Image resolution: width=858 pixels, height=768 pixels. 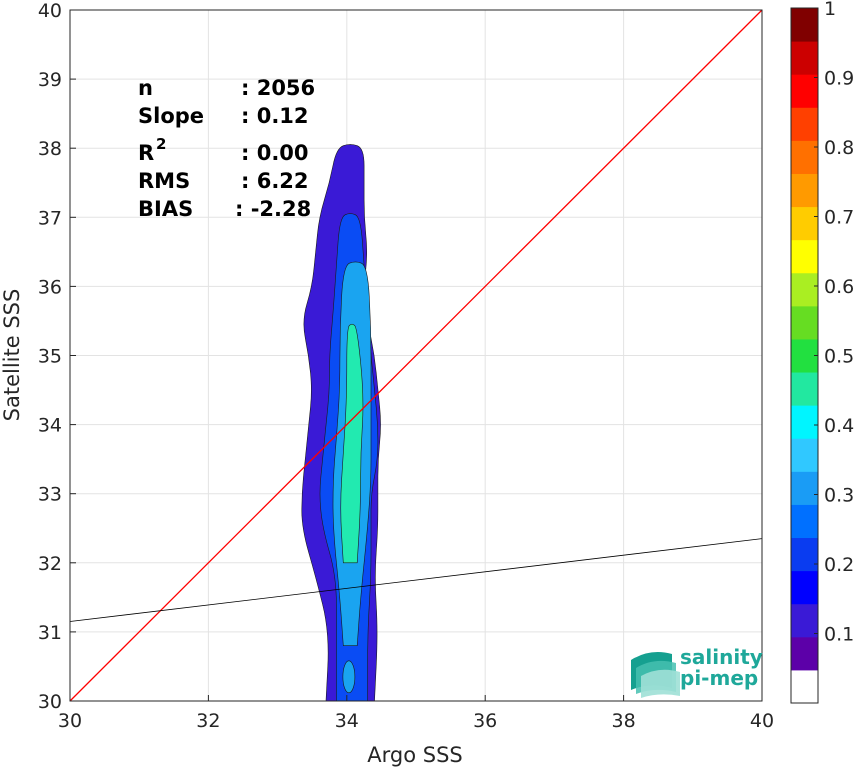 I want to click on y-tick-label: 31, so click(x=50, y=633).